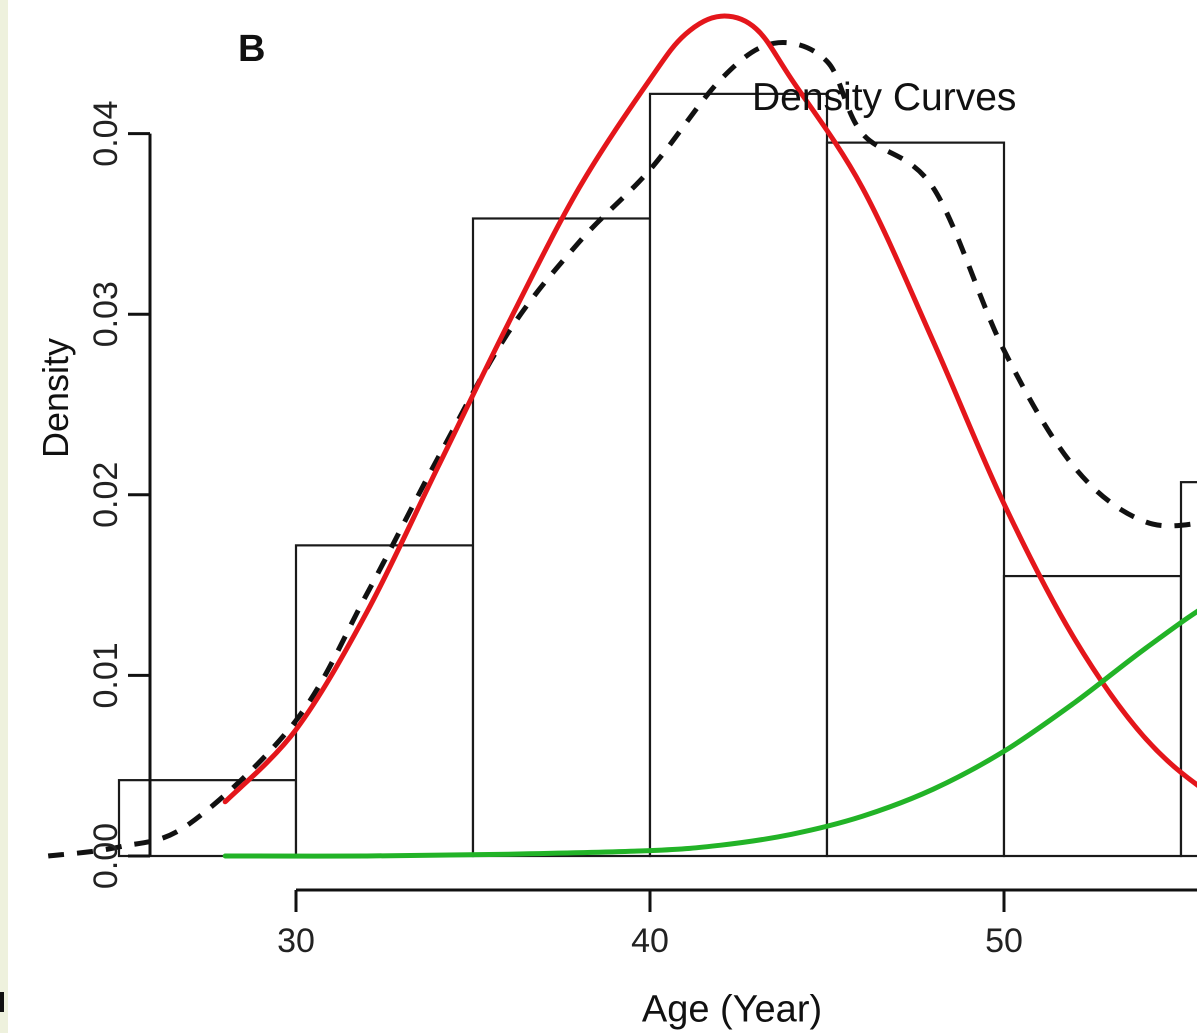 The width and height of the screenshot is (1197, 1033). What do you see at coordinates (106, 856) in the screenshot?
I see `y-tick-label-0.00: 0.00` at bounding box center [106, 856].